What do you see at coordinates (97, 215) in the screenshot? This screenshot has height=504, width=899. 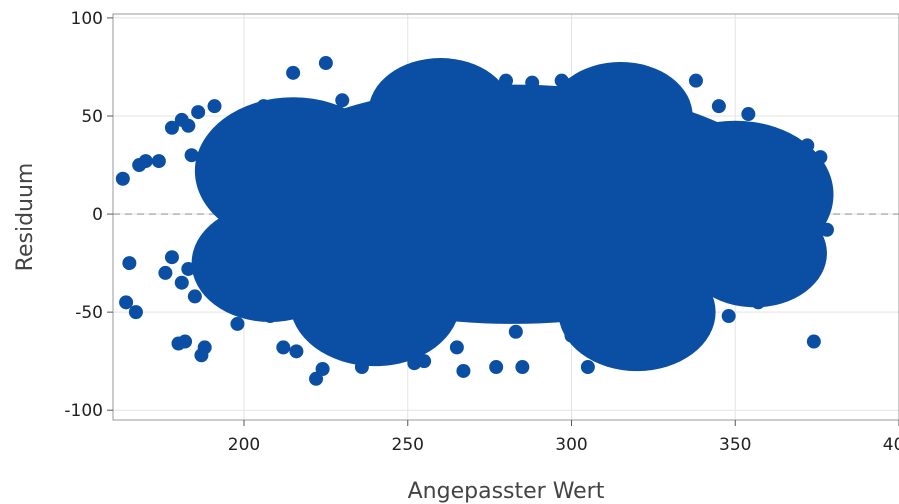 I see `y-tick-label: 0` at bounding box center [97, 215].